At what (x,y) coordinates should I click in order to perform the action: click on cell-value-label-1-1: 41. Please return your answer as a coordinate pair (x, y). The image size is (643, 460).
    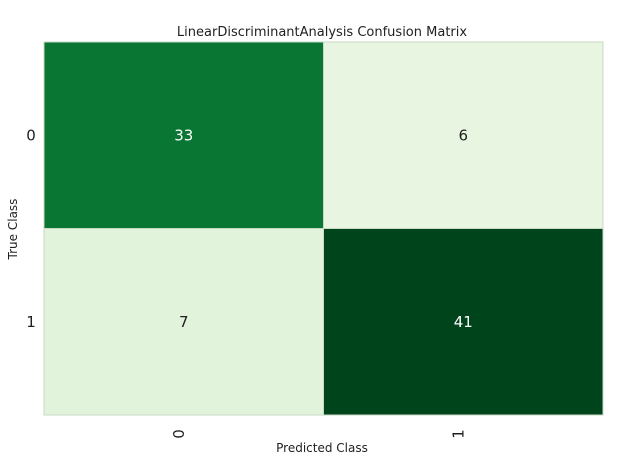
    Looking at the image, I should click on (463, 322).